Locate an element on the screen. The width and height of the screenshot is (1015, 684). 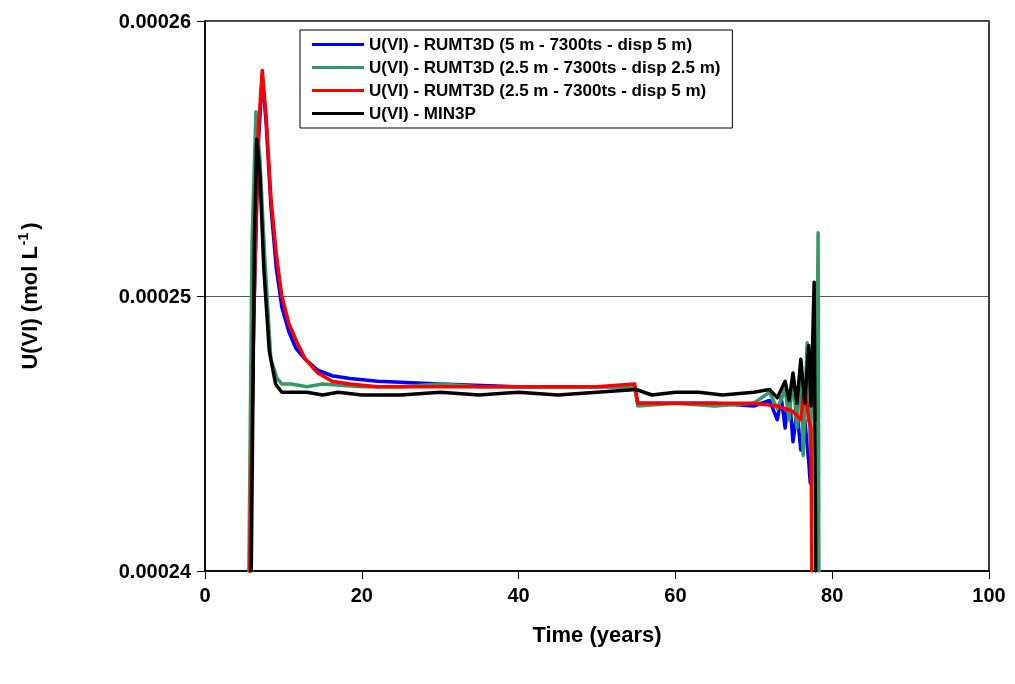
x-axis-title: Time (years) is located at coordinates (597, 634).